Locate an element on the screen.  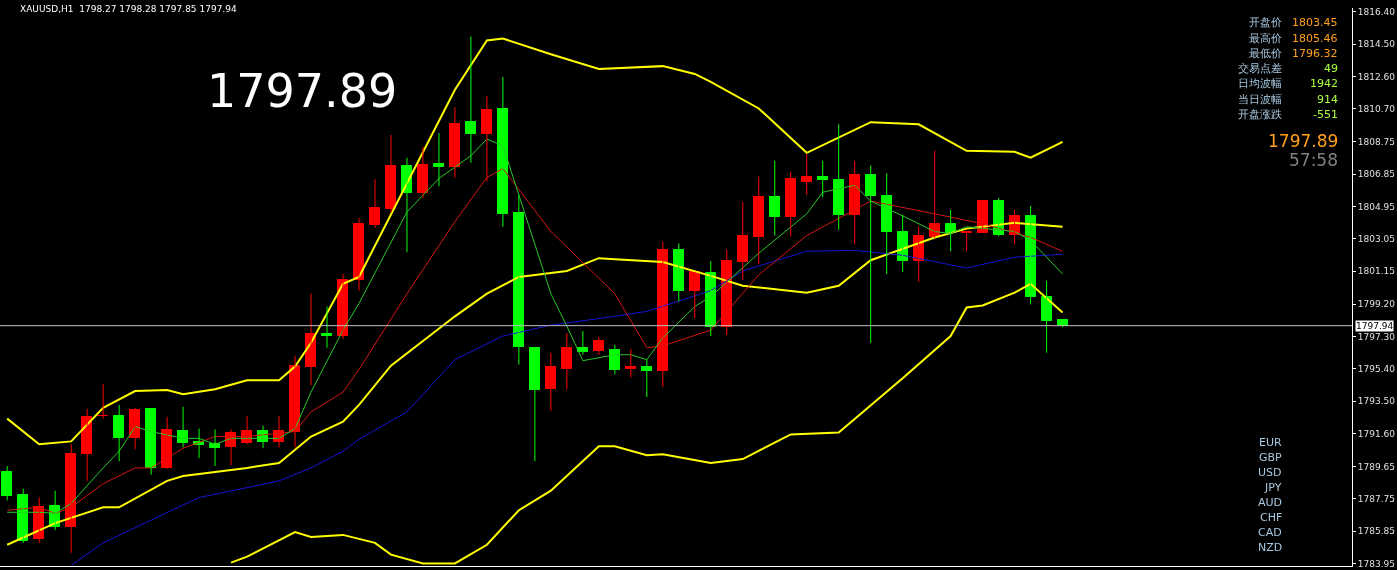
text: -551 is located at coordinates (1325, 114).